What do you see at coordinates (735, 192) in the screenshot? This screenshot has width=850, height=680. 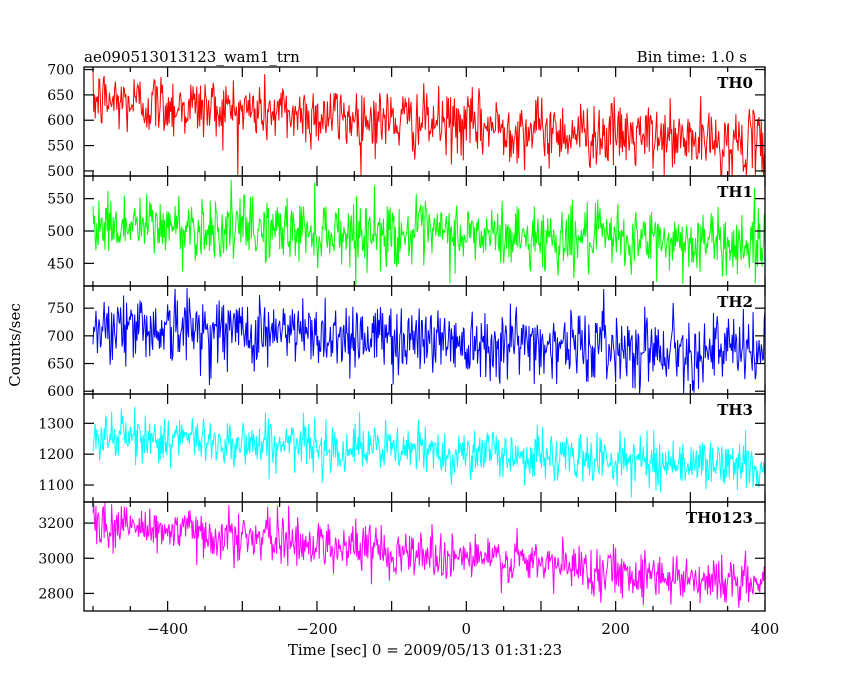 I see `series-name-th1: TH1` at bounding box center [735, 192].